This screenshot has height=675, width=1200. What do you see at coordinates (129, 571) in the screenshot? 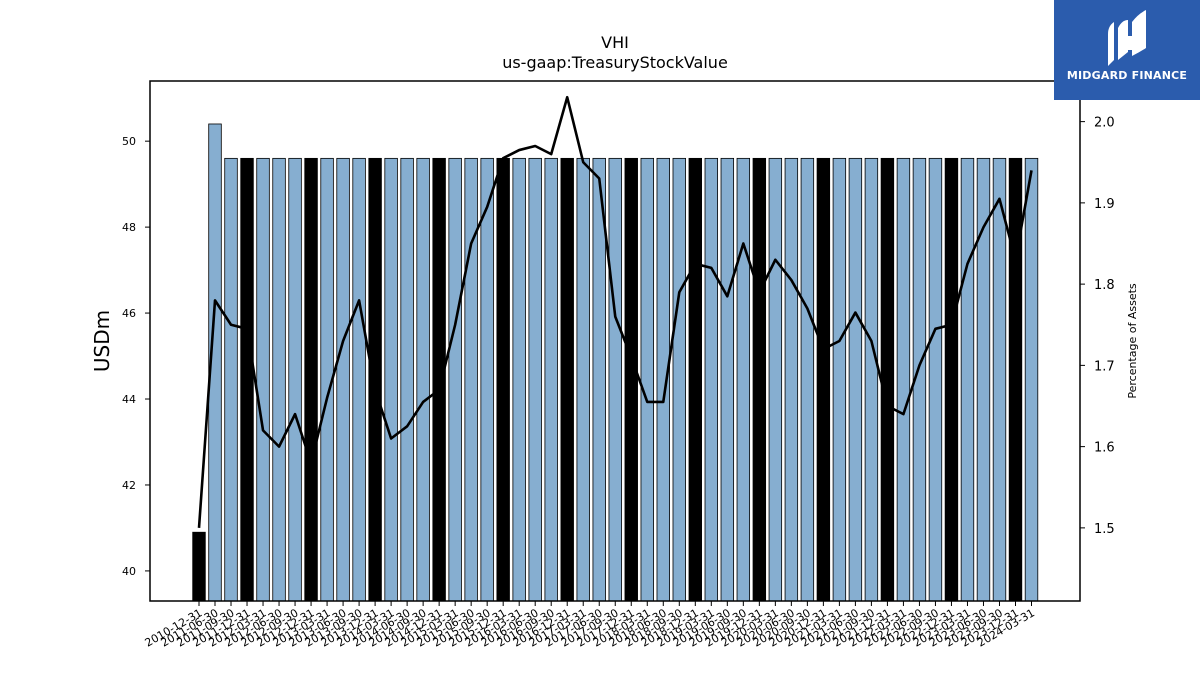
I see `y-tick-label-left: 40` at bounding box center [129, 571].